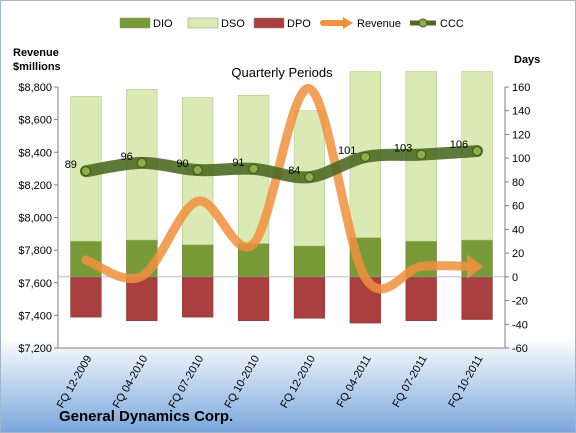 The width and height of the screenshot is (576, 433). I want to click on left-tick-label: $7,600, so click(35, 284).